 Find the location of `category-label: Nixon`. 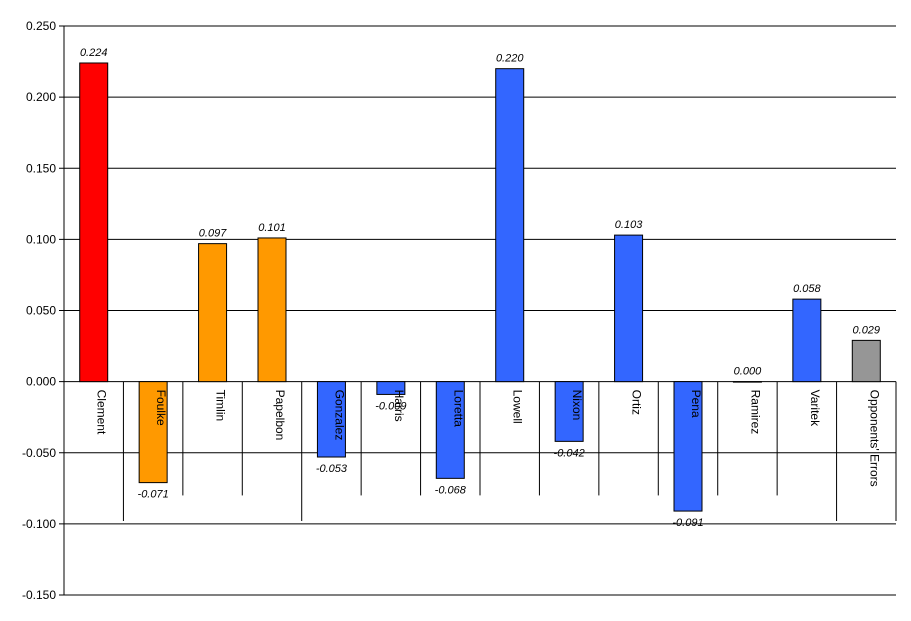

category-label: Nixon is located at coordinates (577, 405).